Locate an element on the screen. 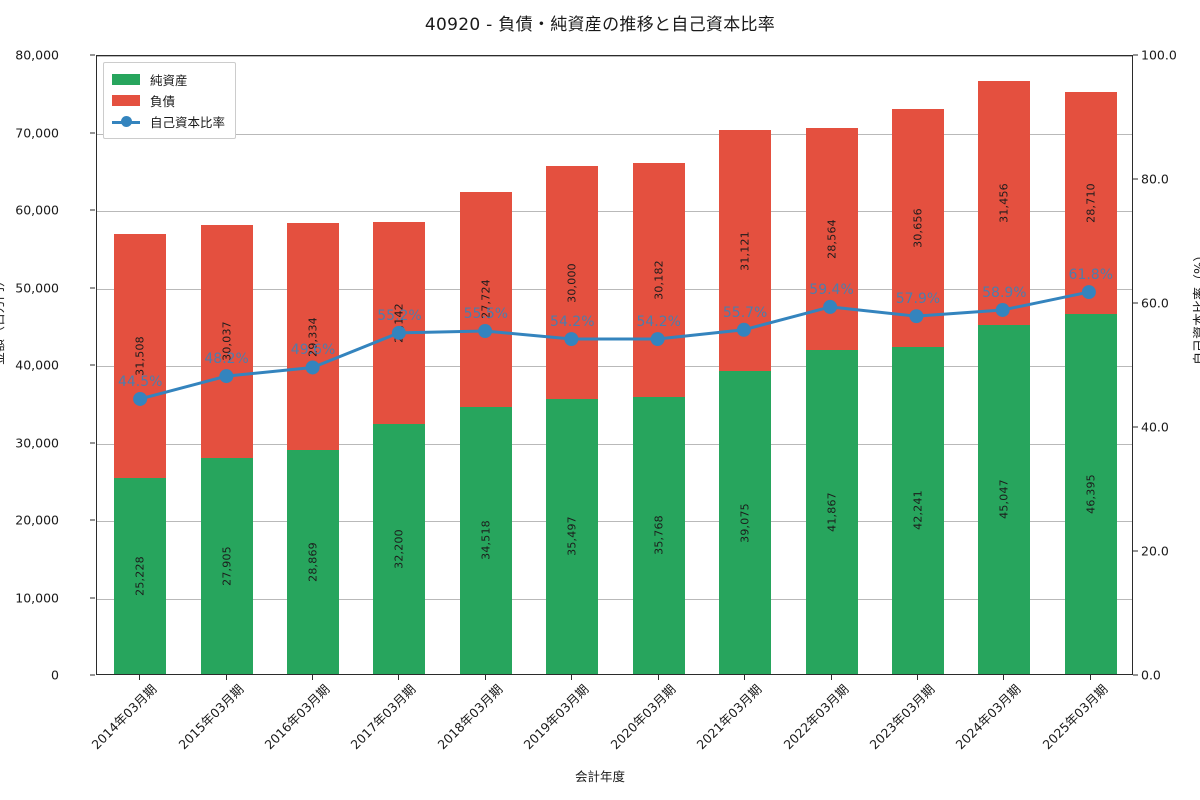 Image resolution: width=1200 pixels, height=800 pixels. bar-segment-equity: 25,228 is located at coordinates (140, 576).